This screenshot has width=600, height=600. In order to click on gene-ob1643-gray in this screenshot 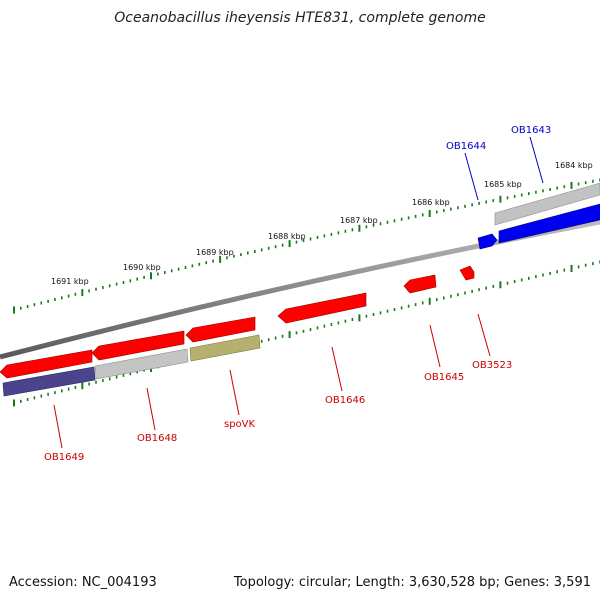, I will do `click(547, 204)`.